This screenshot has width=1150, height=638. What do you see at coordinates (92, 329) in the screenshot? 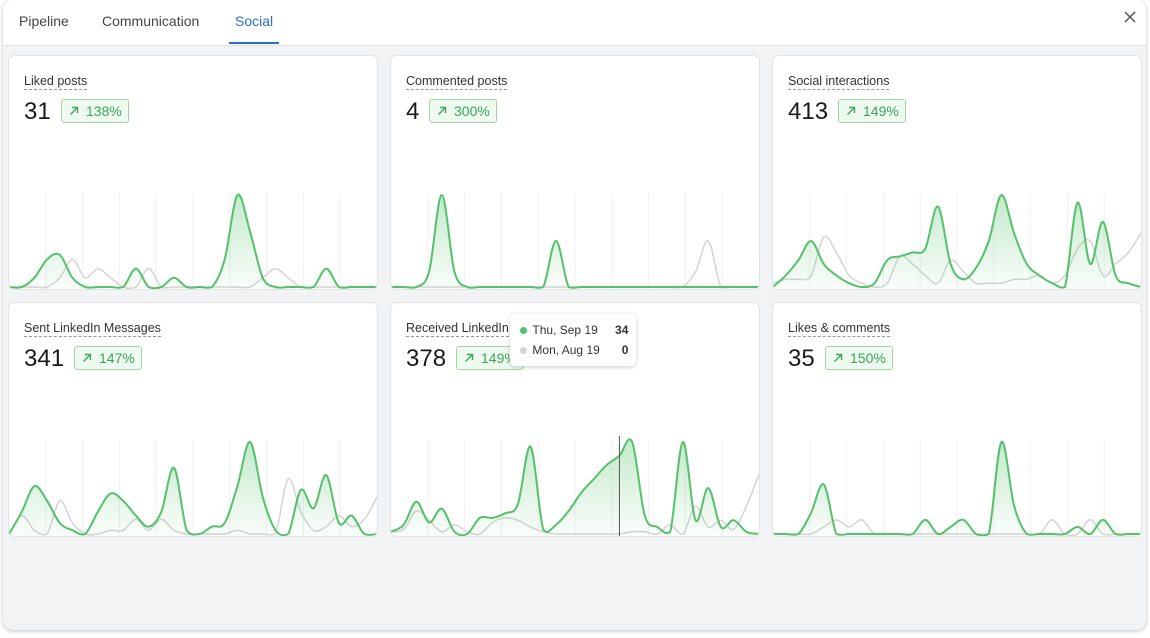
I see `card-title: Sent LinkedIn Messages` at bounding box center [92, 329].